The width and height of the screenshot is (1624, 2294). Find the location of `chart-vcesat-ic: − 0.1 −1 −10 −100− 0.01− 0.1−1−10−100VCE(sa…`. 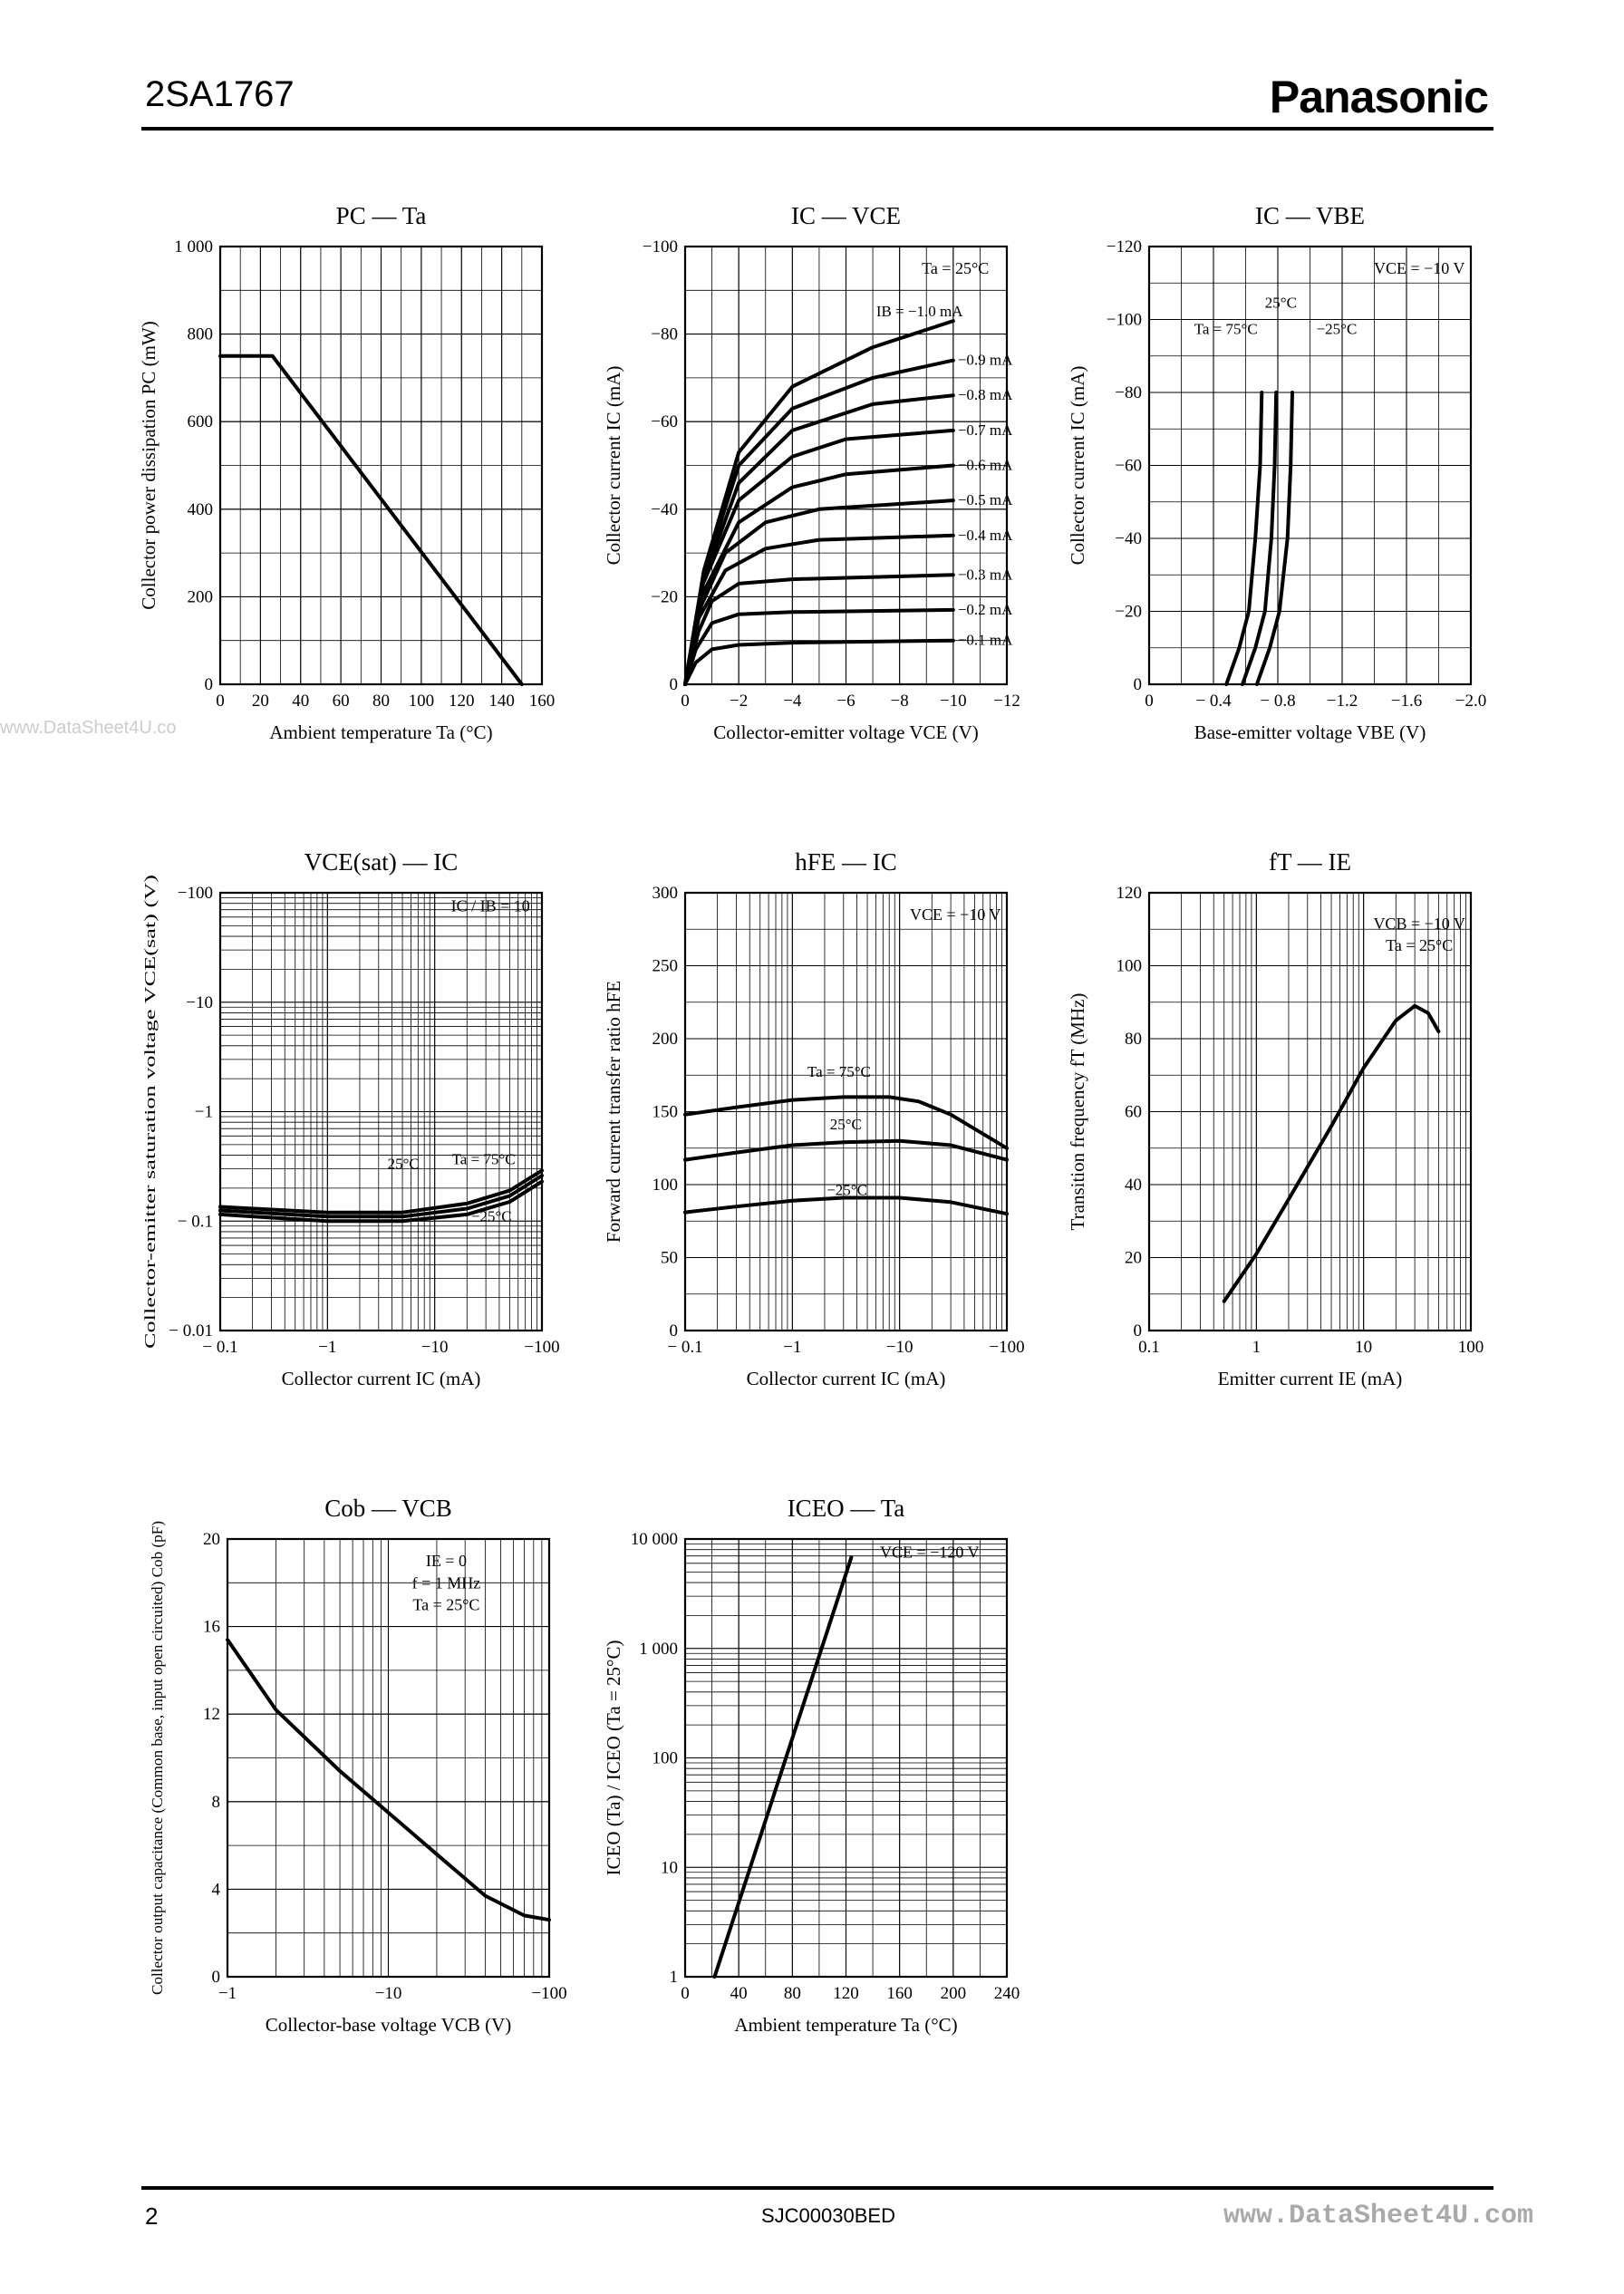

chart-vcesat-ic: − 0.1 −1 −10 −100− 0.01− 0.1−1−10−100VCE(sa… is located at coordinates (350, 1118).